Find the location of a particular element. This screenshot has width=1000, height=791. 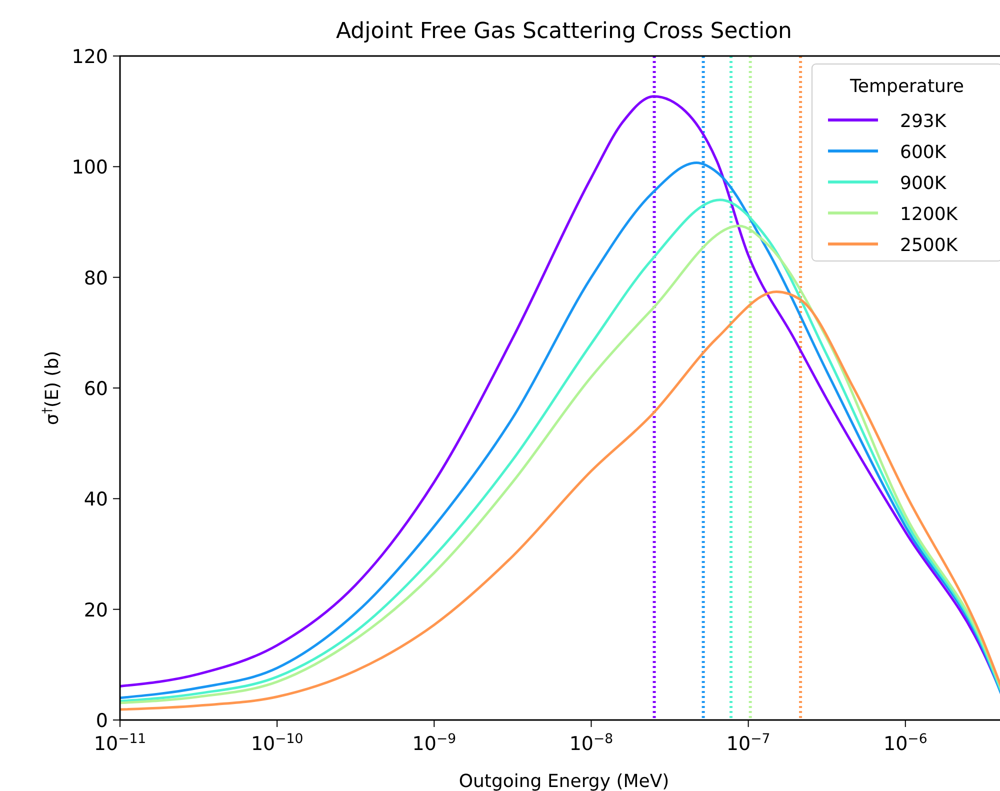

legend-label: 900K is located at coordinates (924, 183).